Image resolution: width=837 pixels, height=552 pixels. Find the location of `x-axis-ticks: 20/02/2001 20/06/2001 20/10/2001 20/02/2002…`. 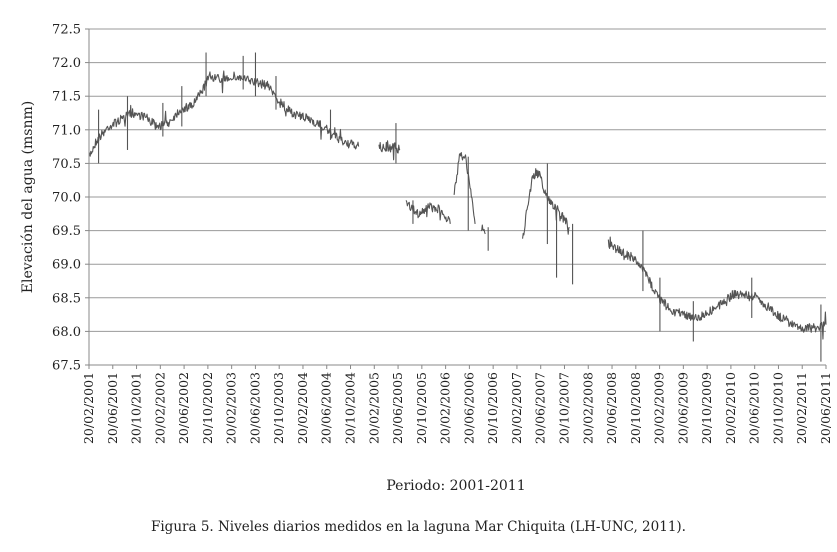

x-axis-ticks: 20/02/2001 20/06/2001 20/10/2001 20/02/2002… is located at coordinates (457, 404).